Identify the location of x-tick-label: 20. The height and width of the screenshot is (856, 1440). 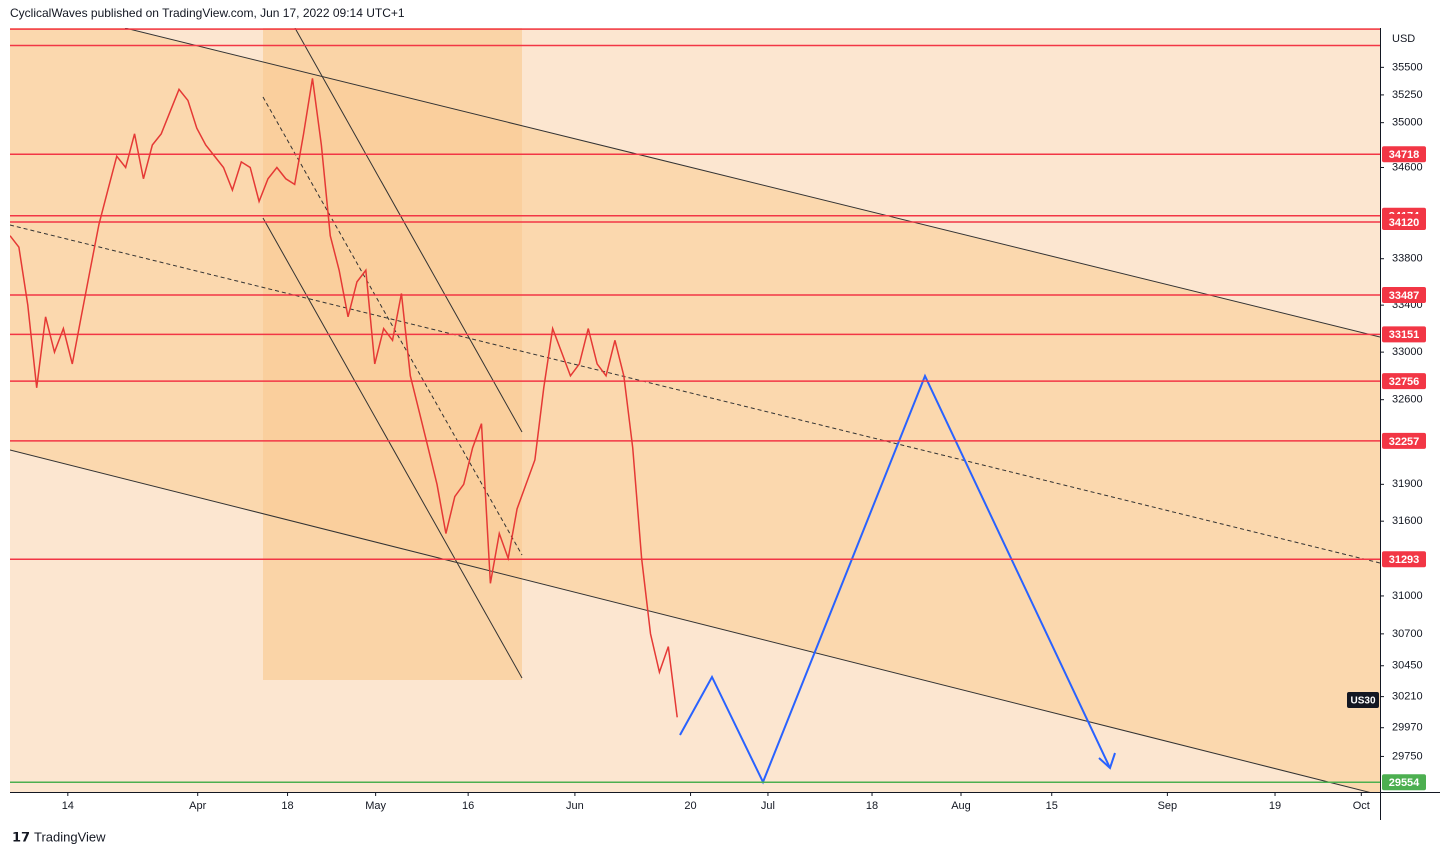
(690, 806).